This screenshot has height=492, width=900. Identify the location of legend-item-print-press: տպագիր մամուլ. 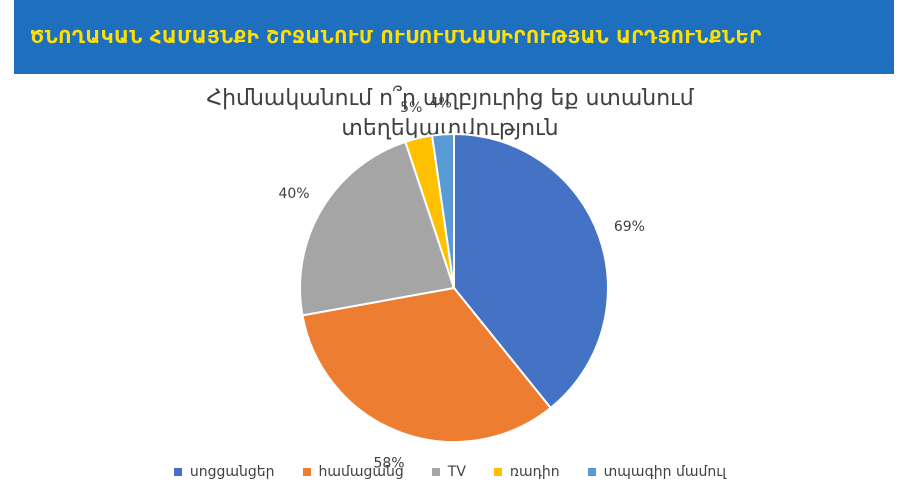
(657, 472).